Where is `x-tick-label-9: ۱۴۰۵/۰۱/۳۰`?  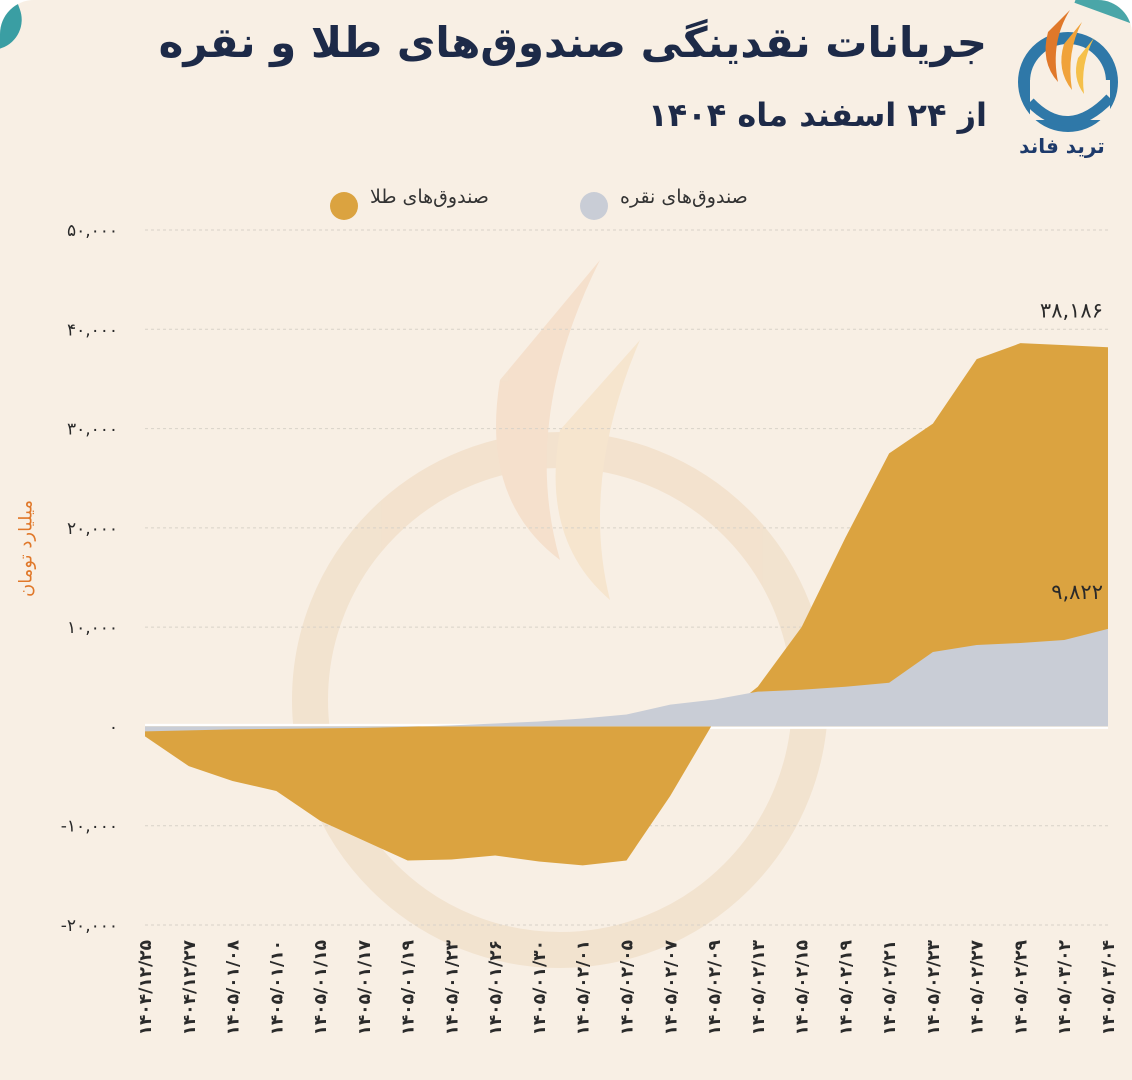 x-tick-label-9: ۱۴۰۵/۰۱/۳۰ is located at coordinates (540, 987).